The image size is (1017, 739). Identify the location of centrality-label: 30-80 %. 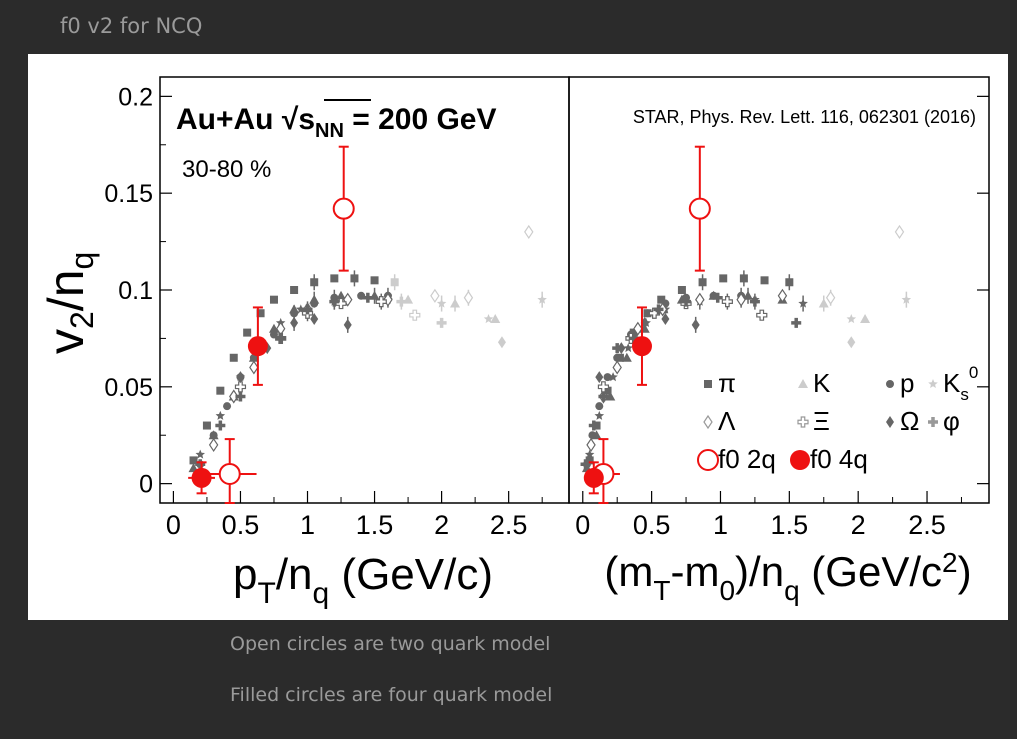
(226, 169).